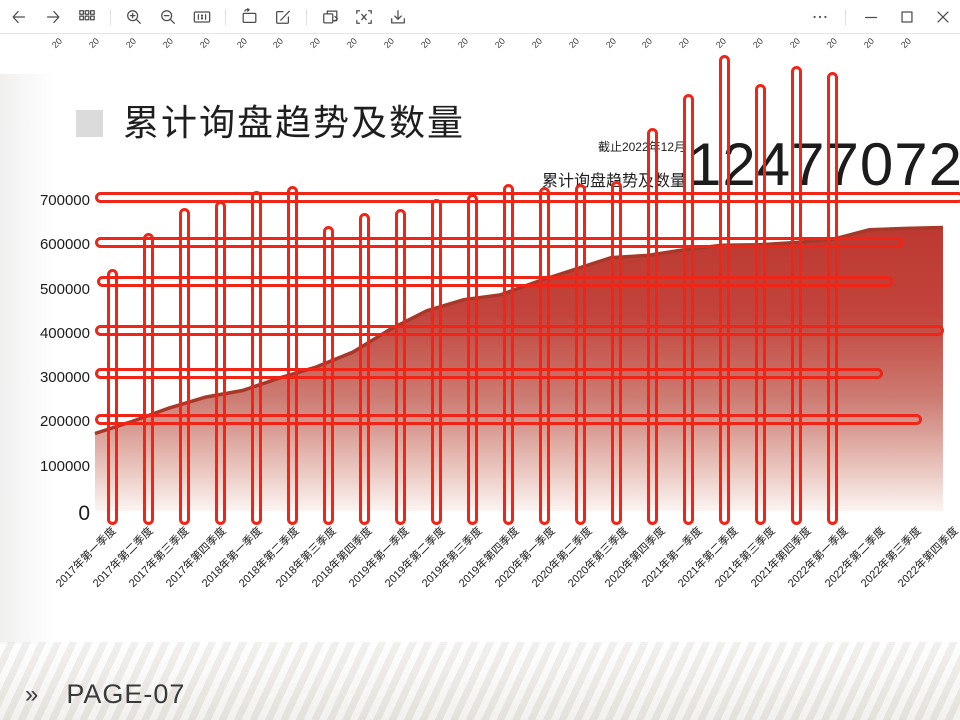  I want to click on page-title: 累计询盘趋势及数量, so click(294, 122).